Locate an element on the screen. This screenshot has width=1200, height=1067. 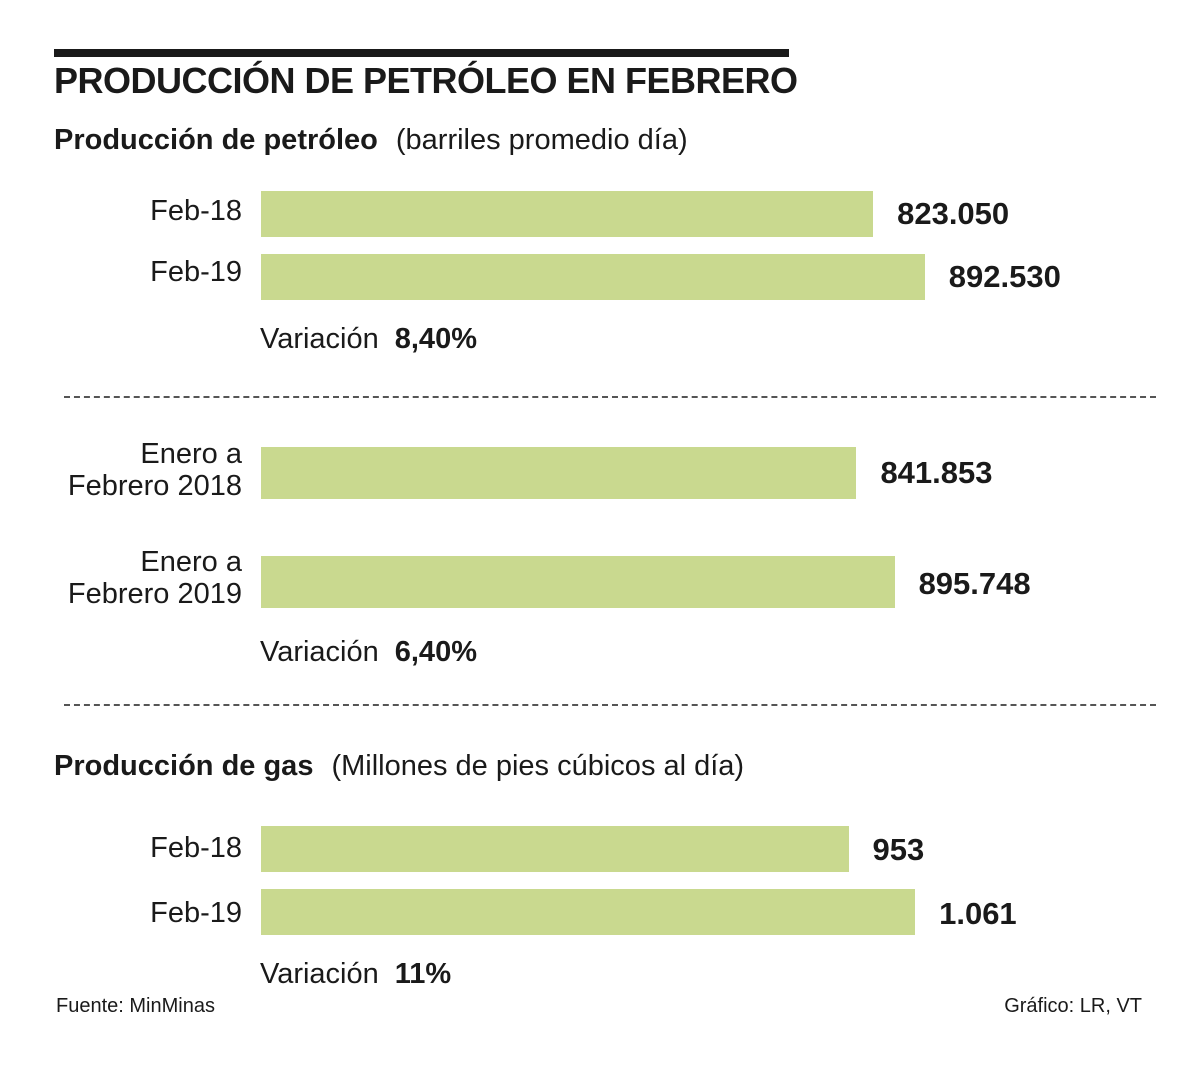
value-label: 953 is located at coordinates (898, 849).